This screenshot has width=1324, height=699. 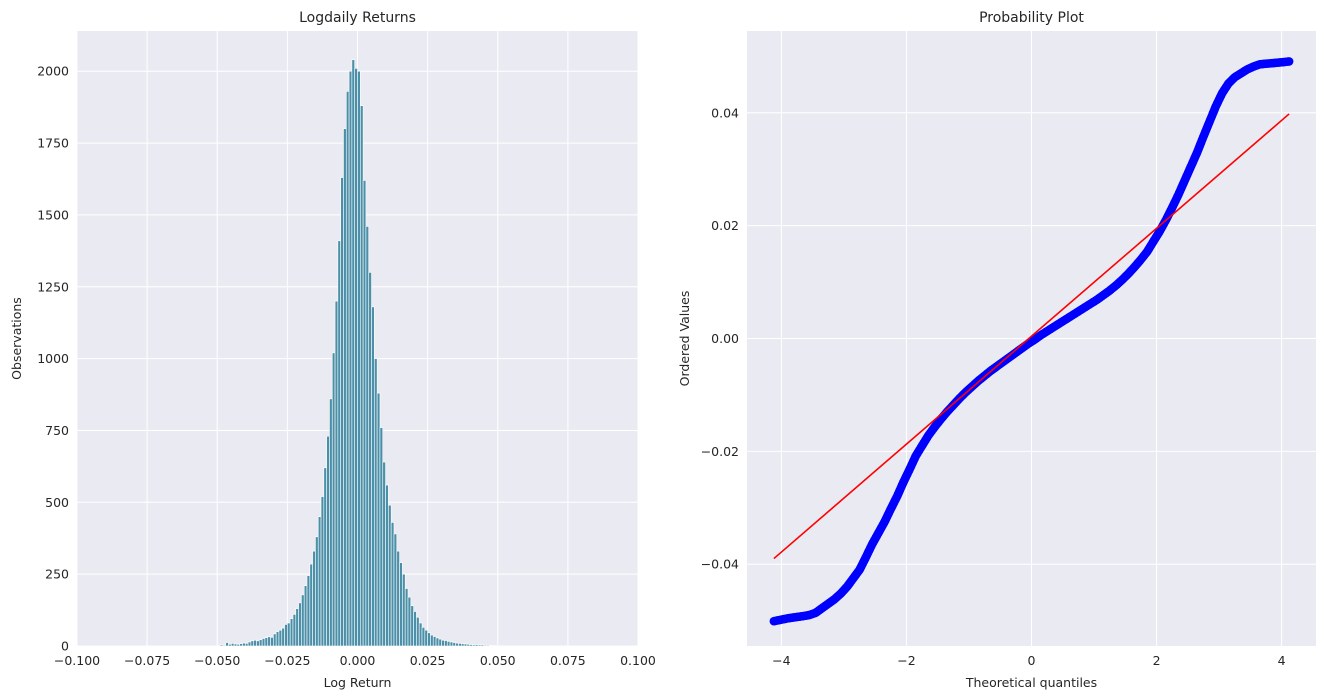 What do you see at coordinates (16, 338) in the screenshot?
I see `histogram-y-label: Observations` at bounding box center [16, 338].